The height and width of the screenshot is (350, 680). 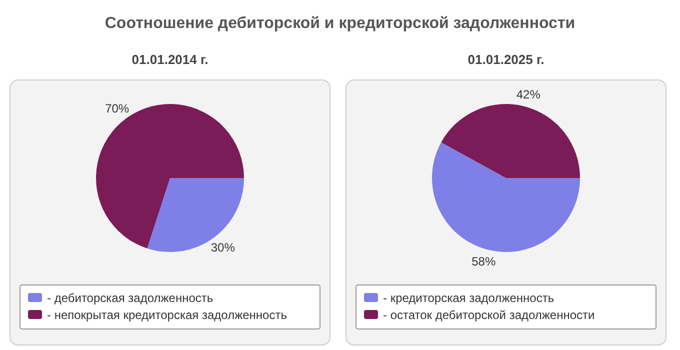 I want to click on data-label: 58%, so click(x=484, y=261).